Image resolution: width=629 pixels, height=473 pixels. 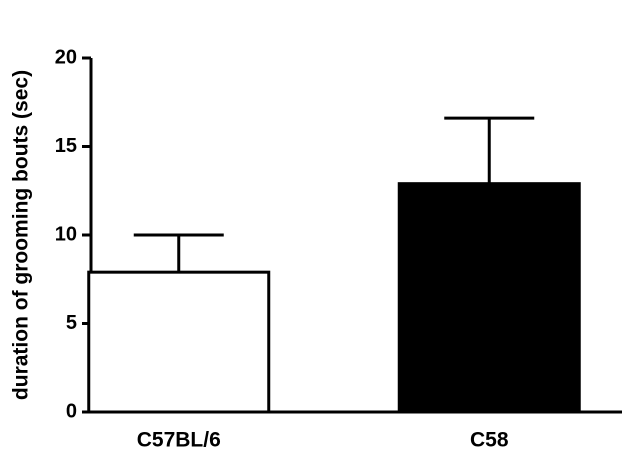 What do you see at coordinates (66, 146) in the screenshot?
I see `y-tick-label: 15` at bounding box center [66, 146].